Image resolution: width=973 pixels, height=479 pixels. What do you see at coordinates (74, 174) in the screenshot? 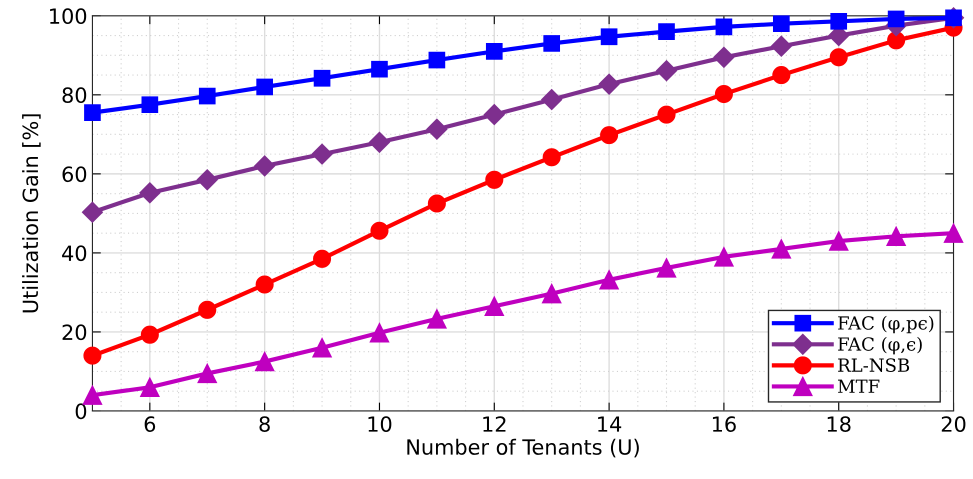
I see `y-tick-label: 60` at bounding box center [74, 174].